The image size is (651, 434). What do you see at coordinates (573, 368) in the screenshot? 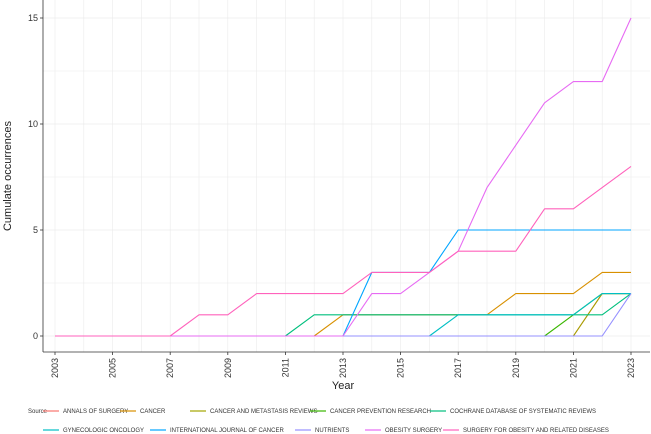
I see `x-tick-label: 2021` at bounding box center [573, 368].